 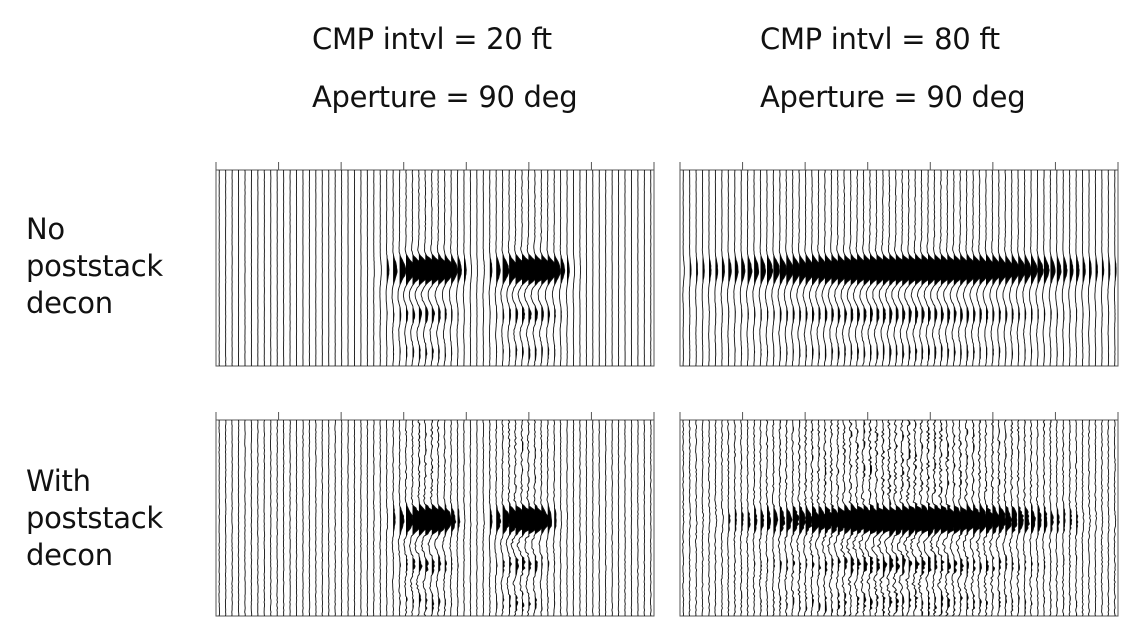 What do you see at coordinates (45, 229) in the screenshot?
I see `row-label-line: No` at bounding box center [45, 229].